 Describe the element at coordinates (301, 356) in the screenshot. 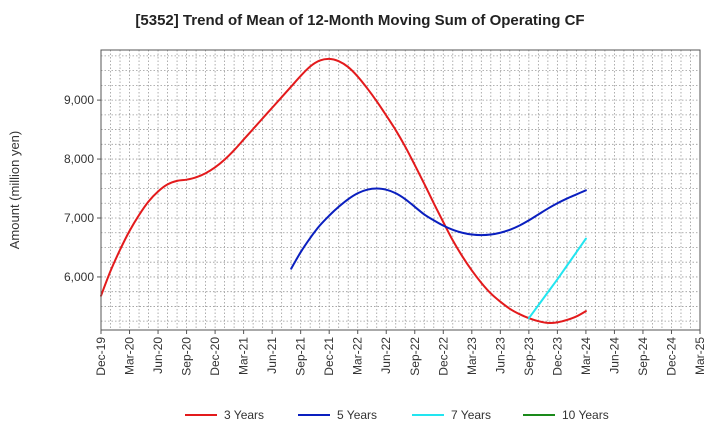

I see `x-tick-label: Sep-21` at that location.